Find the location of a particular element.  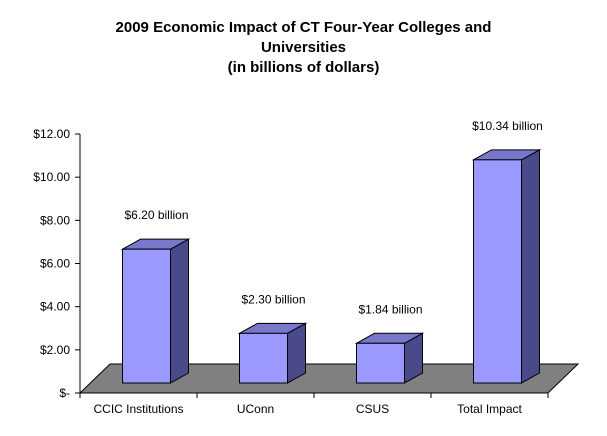

x-tick-label: CSUS is located at coordinates (372, 409).